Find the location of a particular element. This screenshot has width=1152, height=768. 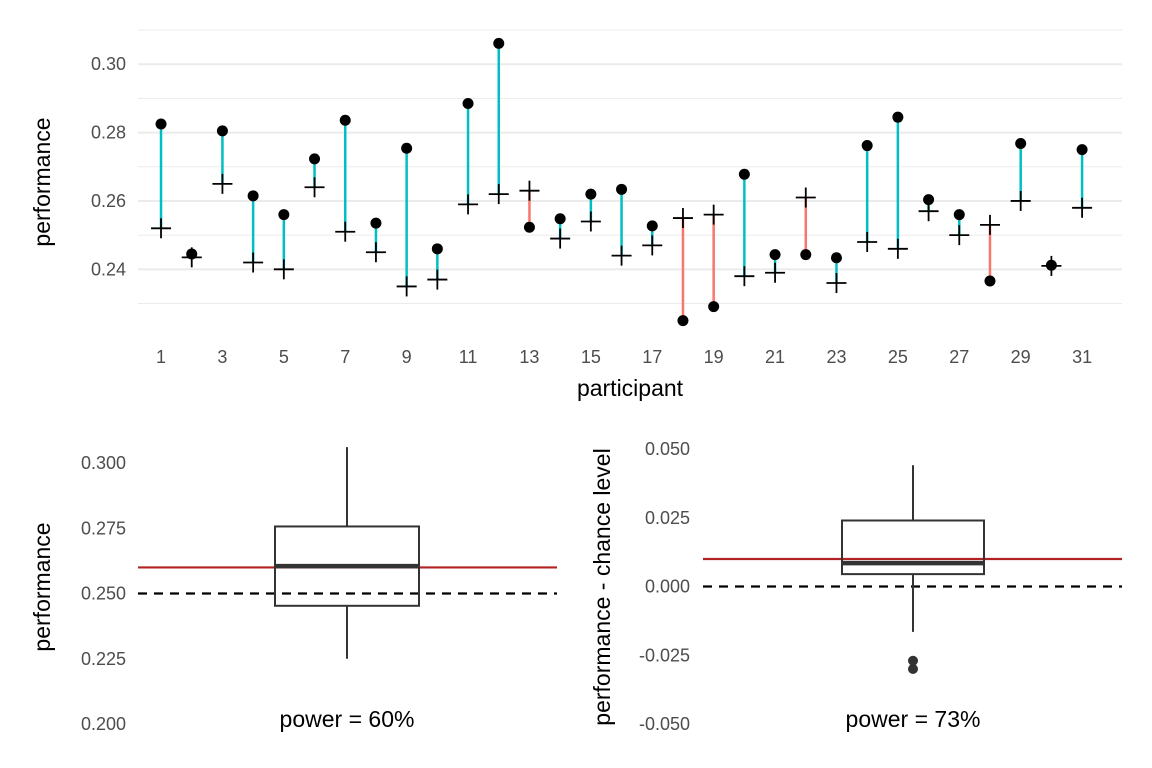

y-tick-label: -0.050 is located at coordinates (664, 724).